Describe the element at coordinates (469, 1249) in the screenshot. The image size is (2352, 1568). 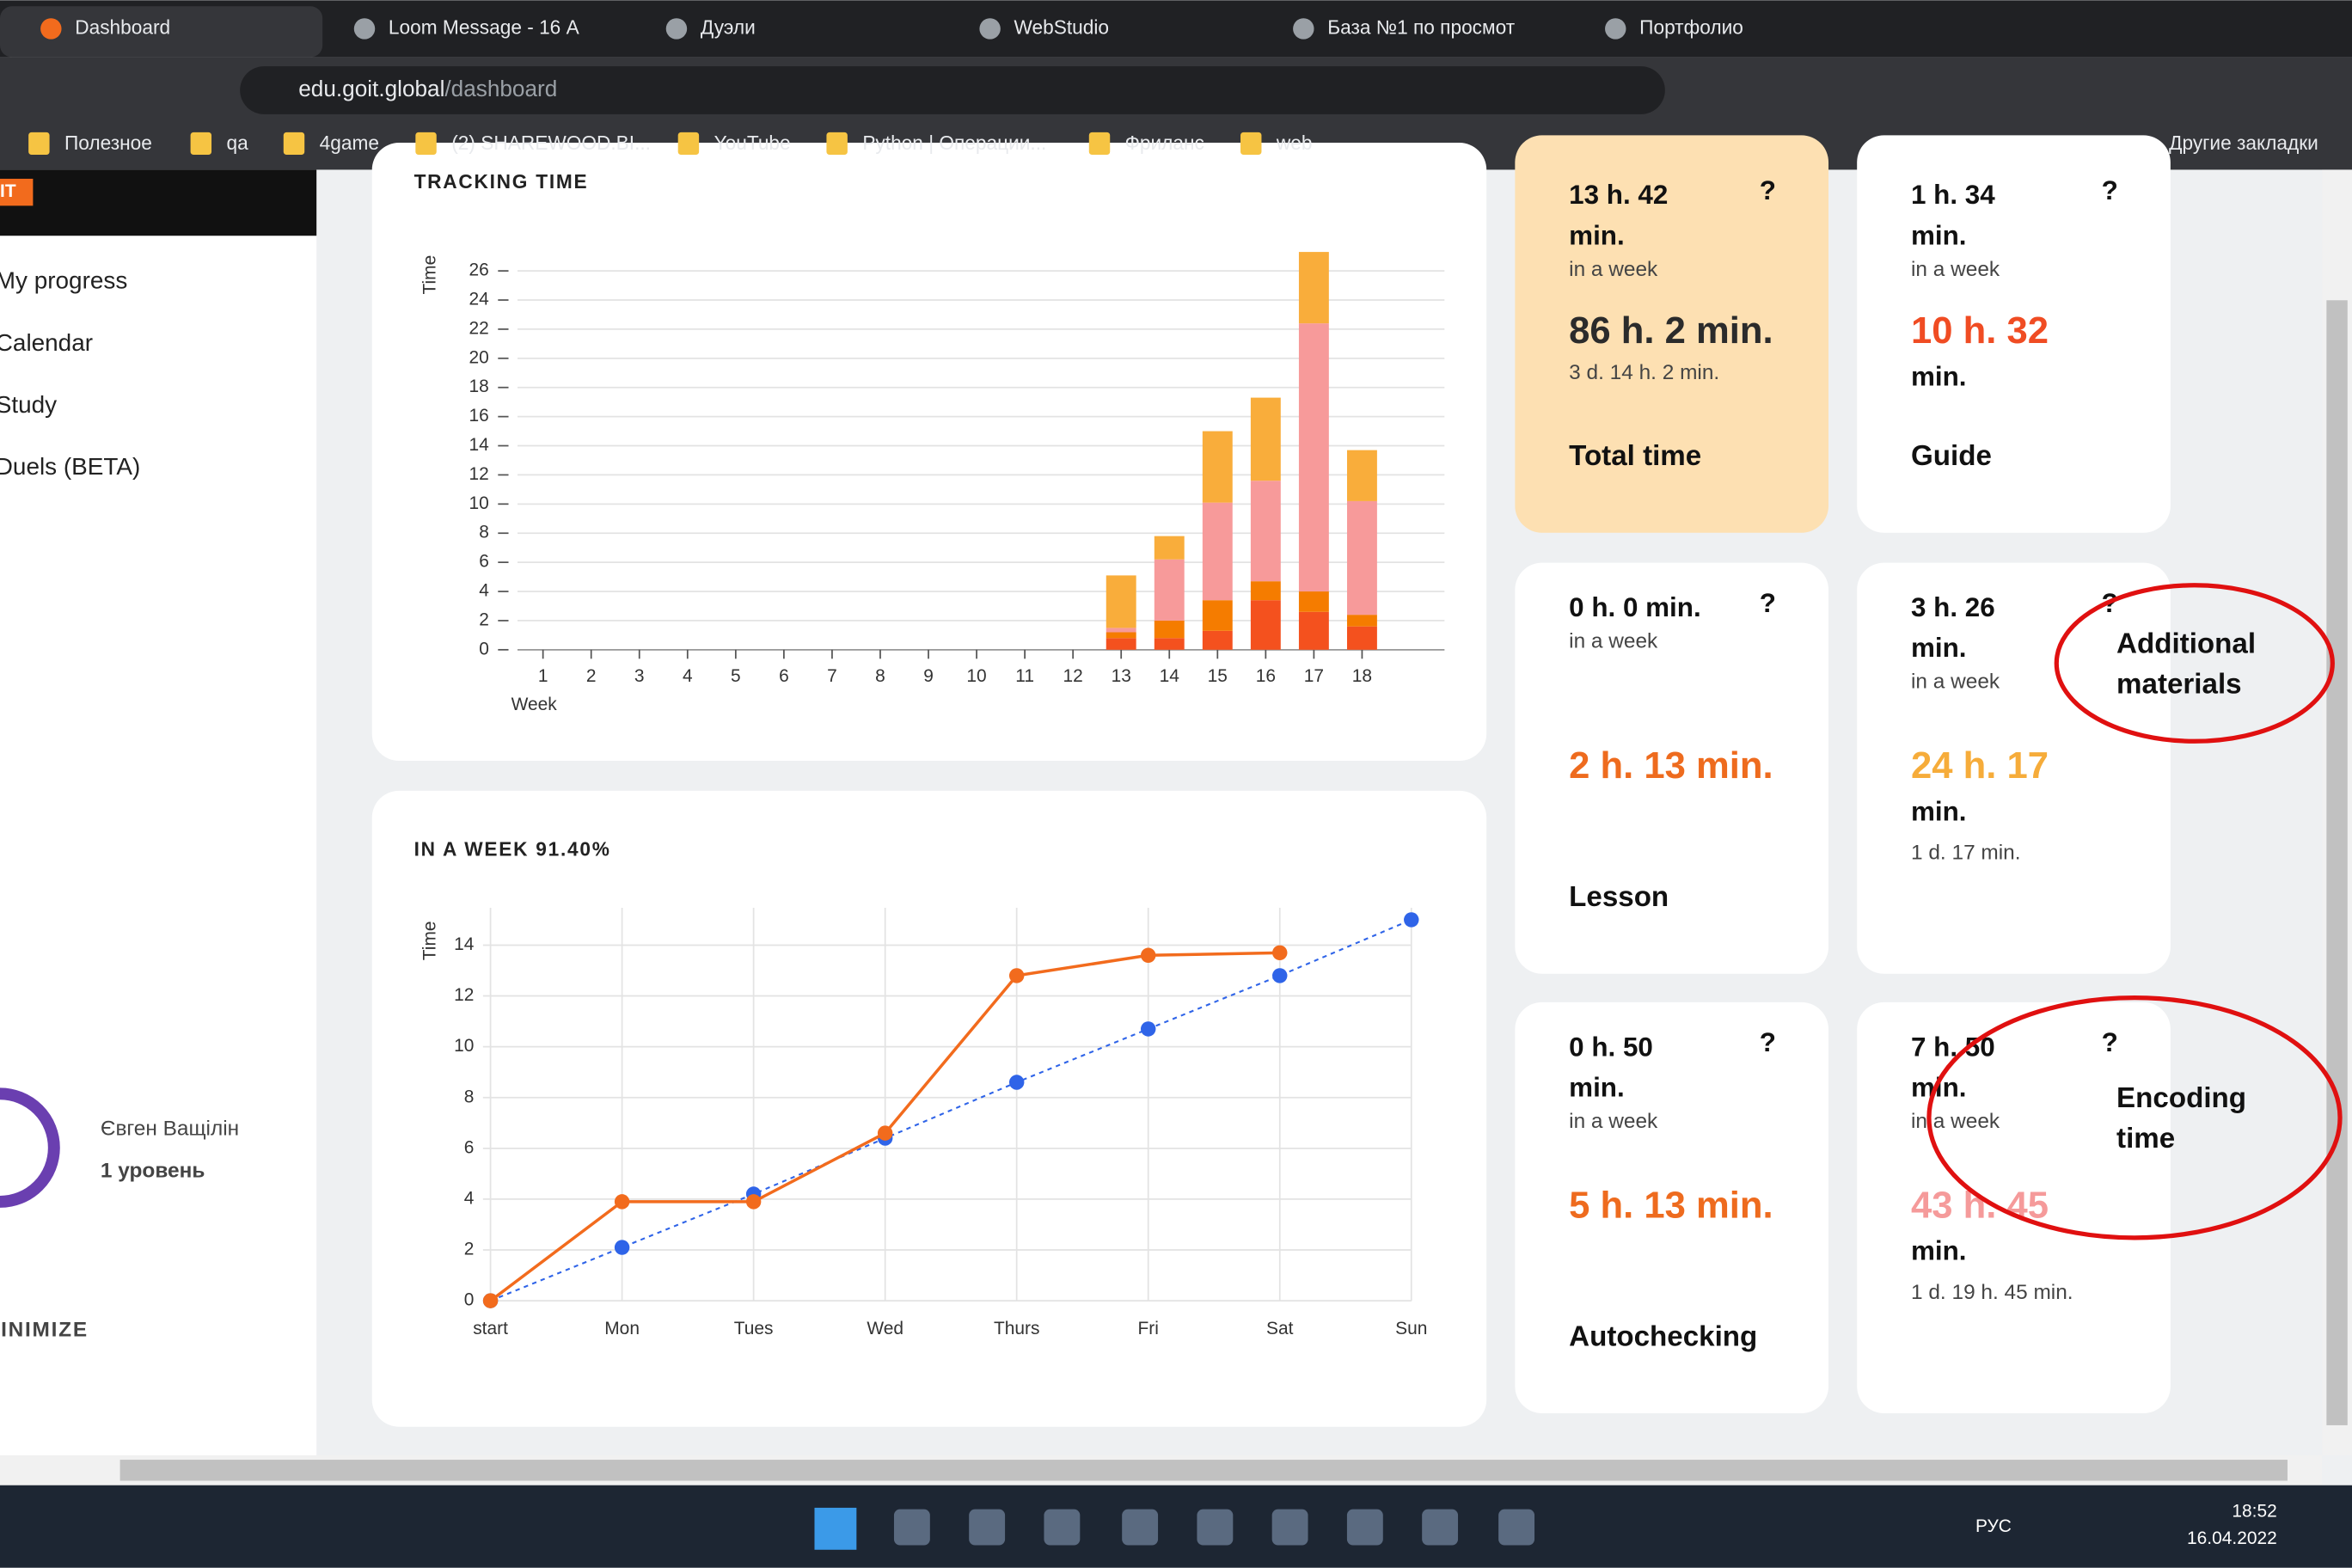
I see `y-tick-label: 2` at that location.